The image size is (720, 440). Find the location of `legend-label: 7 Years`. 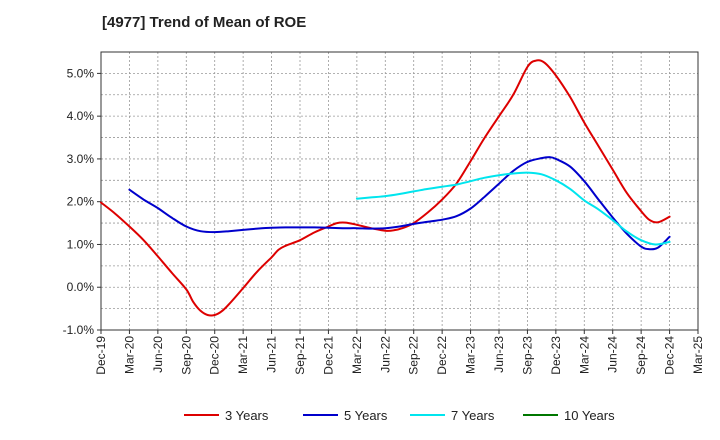

legend-label: 7 Years is located at coordinates (473, 415).